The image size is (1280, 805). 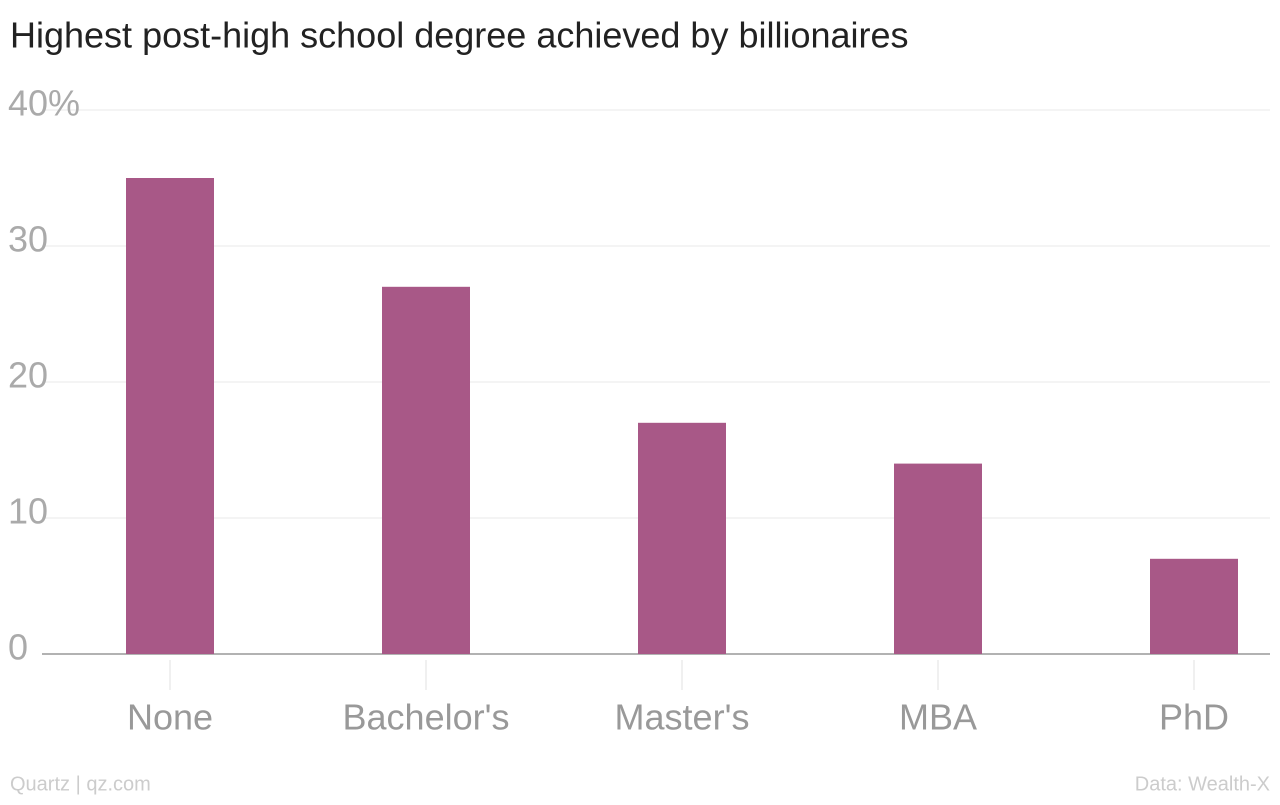 What do you see at coordinates (28, 375) in the screenshot?
I see `y-tick-label: 20` at bounding box center [28, 375].